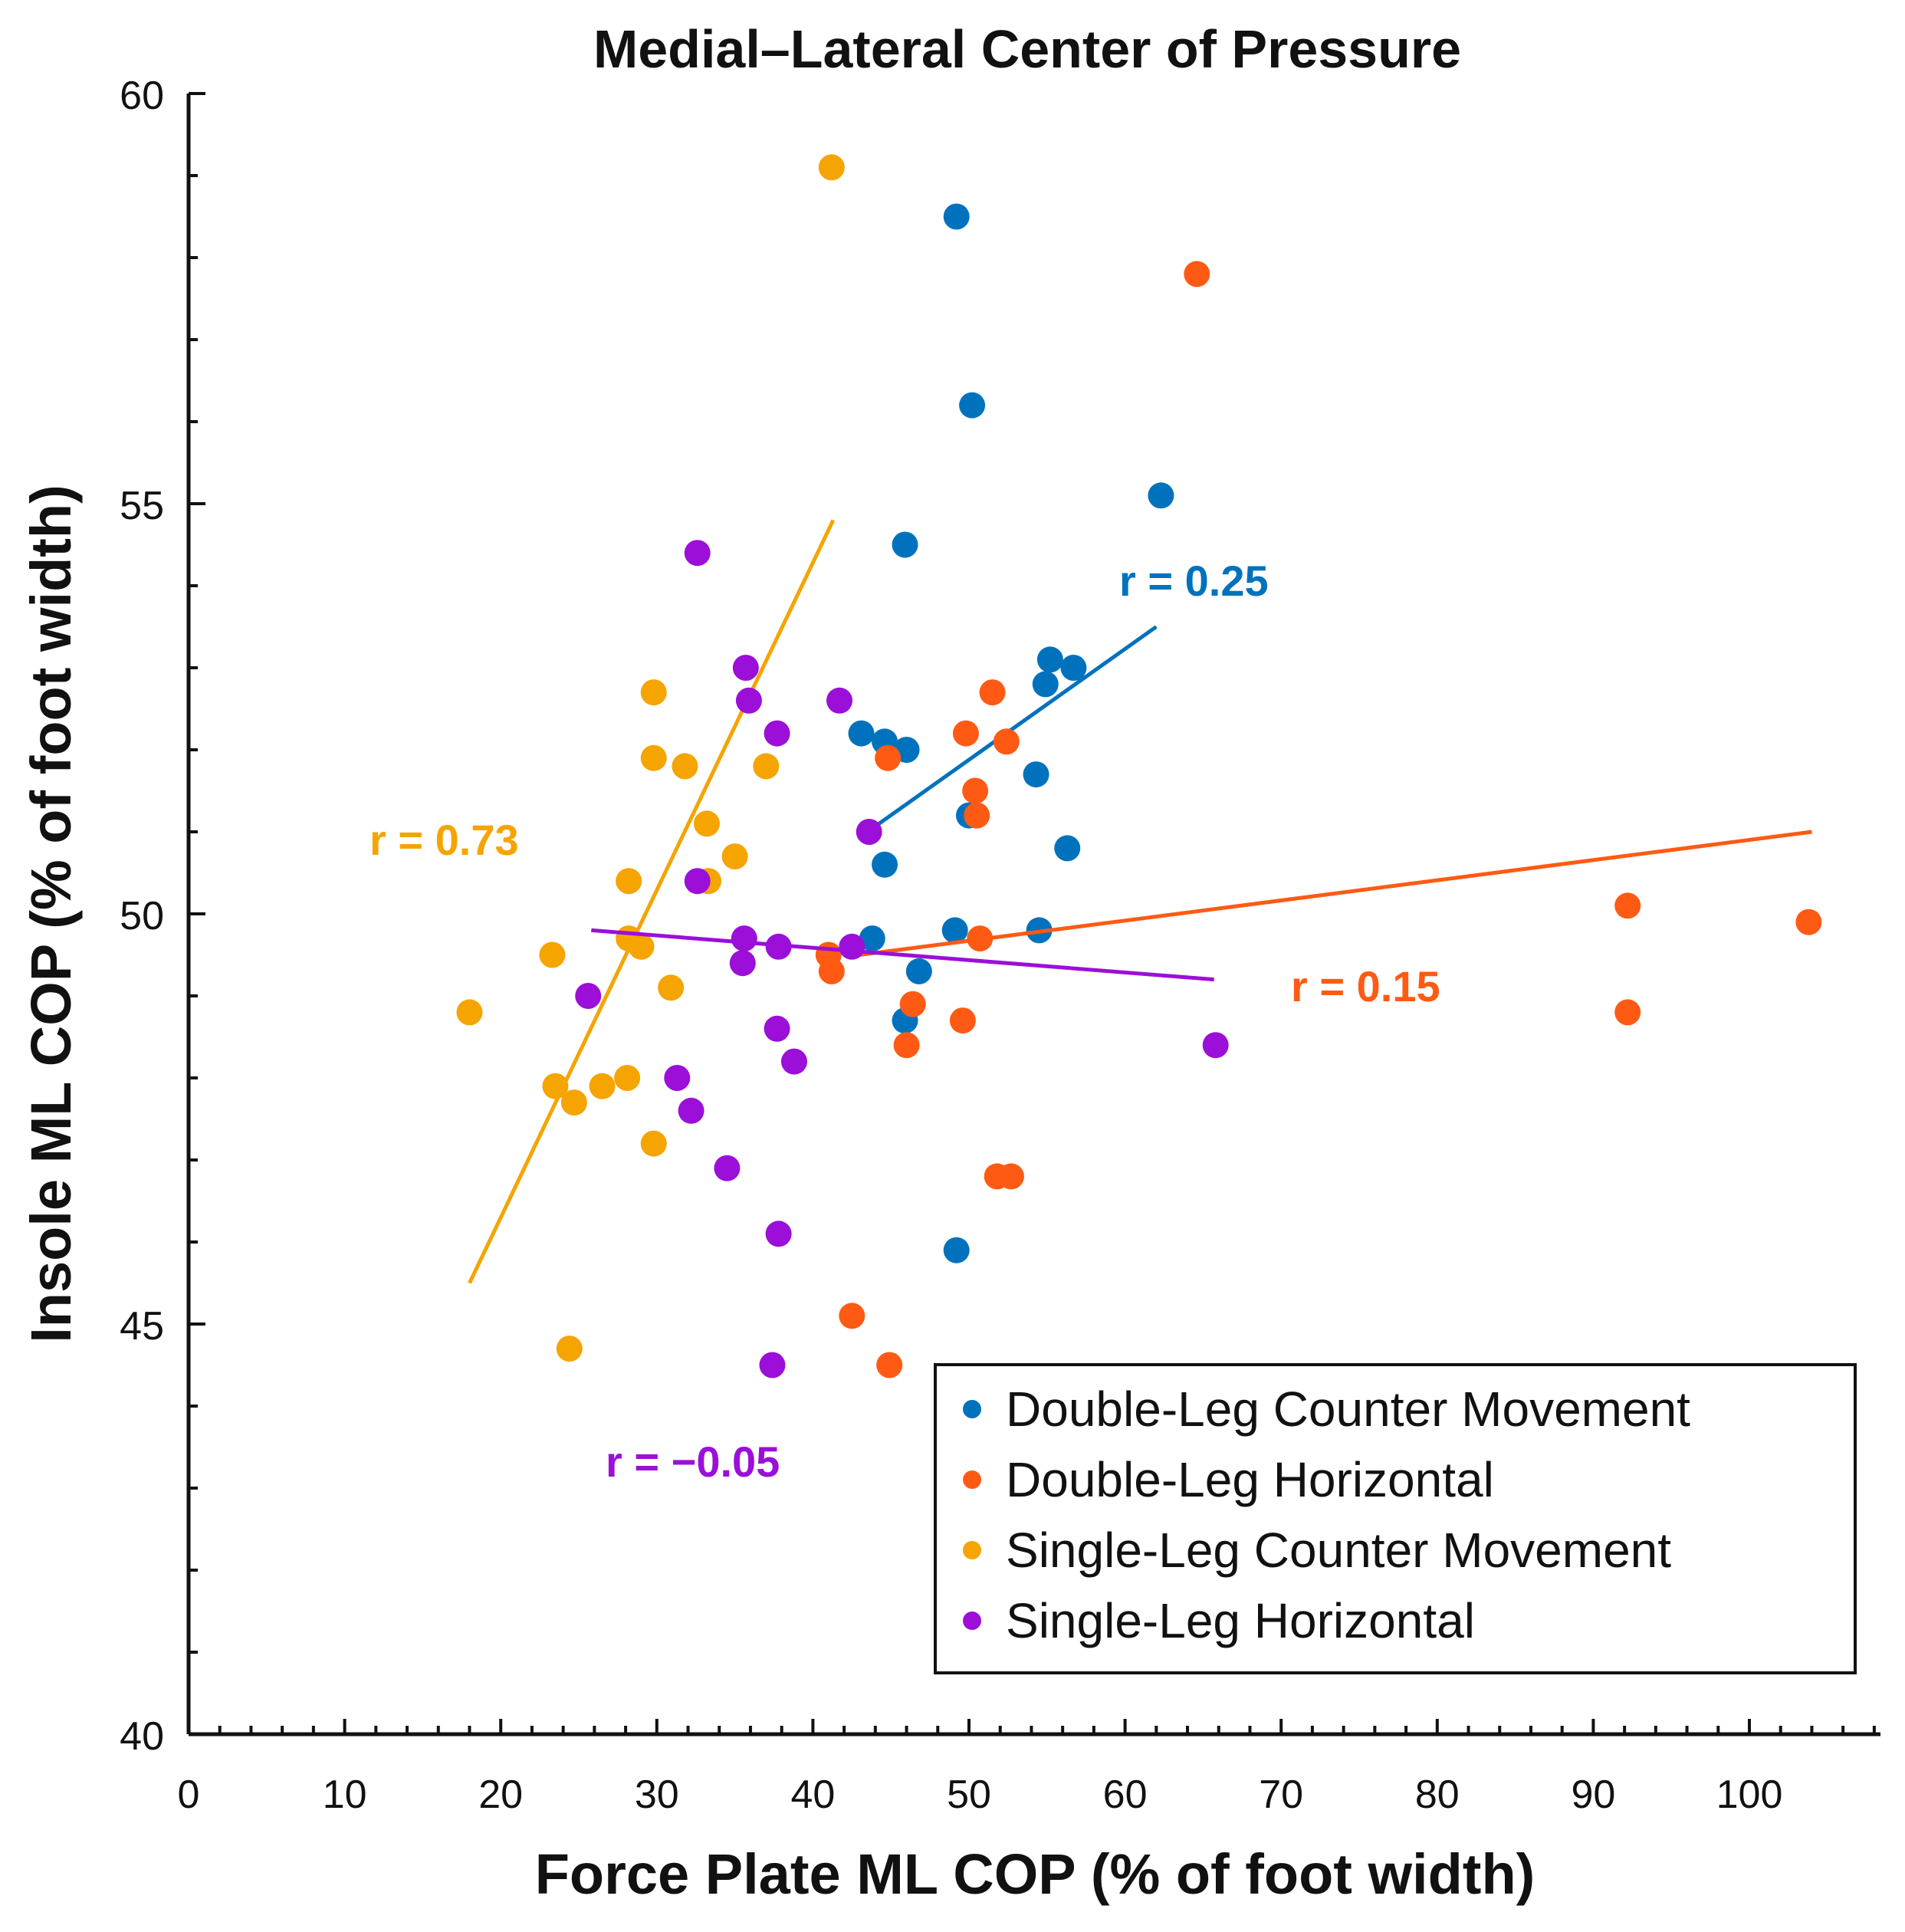 The image size is (1905, 1932). What do you see at coordinates (1348, 1410) in the screenshot?
I see `legend-label: Double-Leg Counter Movement` at bounding box center [1348, 1410].